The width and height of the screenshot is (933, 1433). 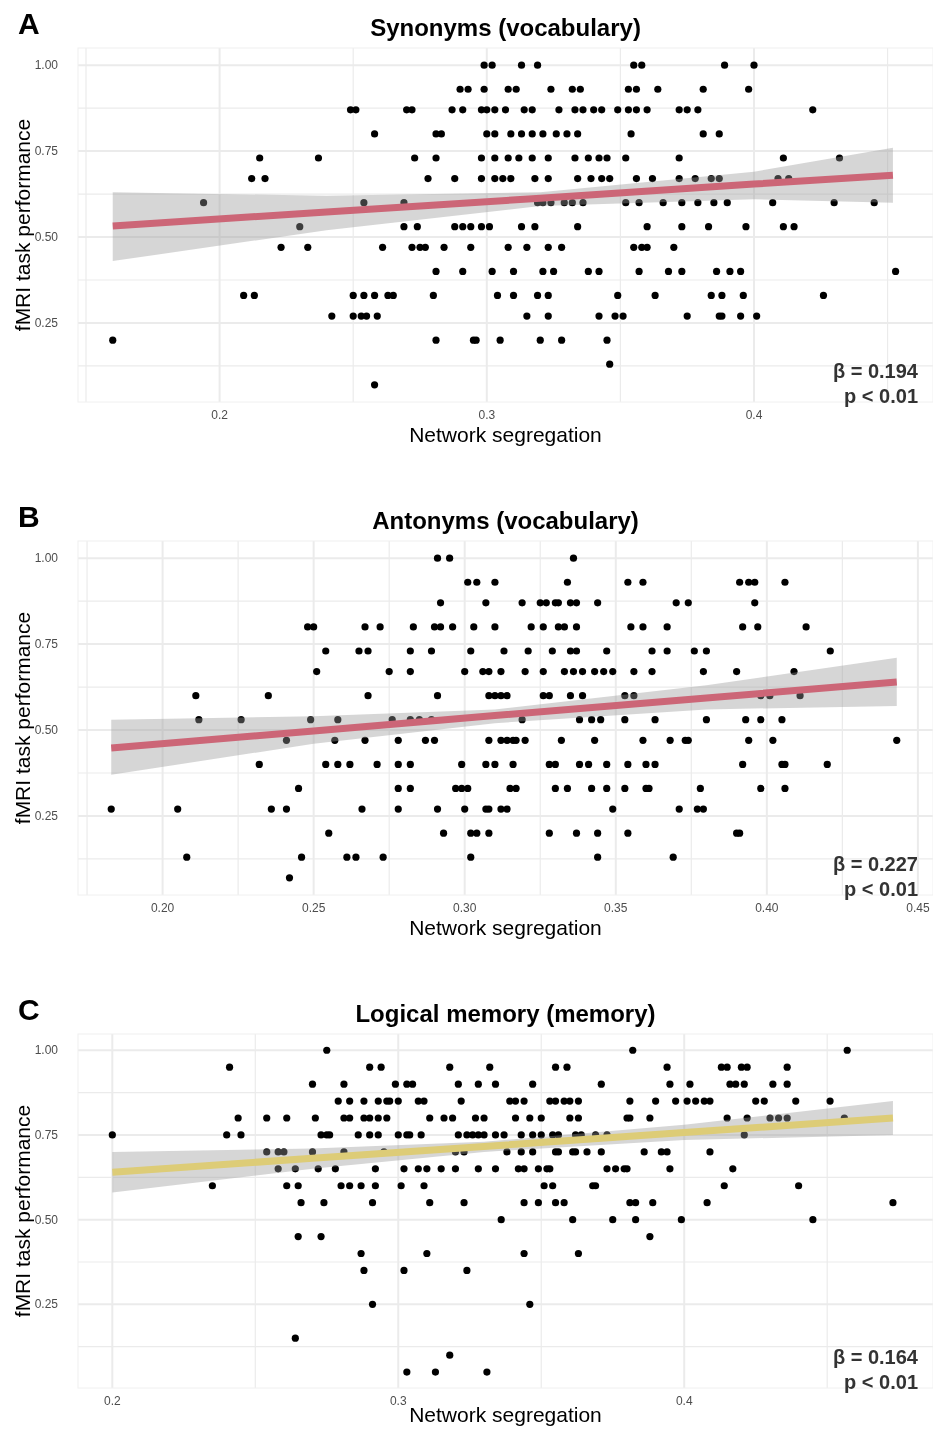 I want to click on x-tick-label: 0.30, so click(x=465, y=908).